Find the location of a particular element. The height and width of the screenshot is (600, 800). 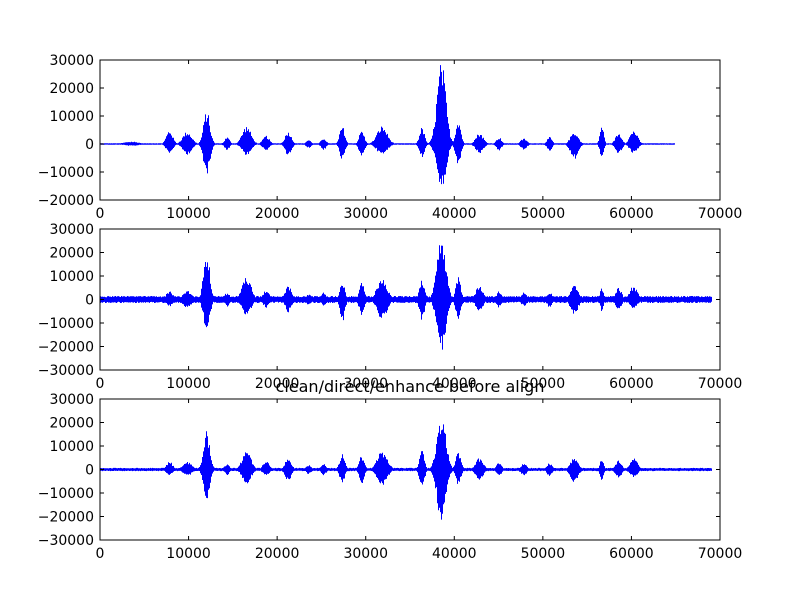

subplot-1-xtick-label: 60000 is located at coordinates (631, 214).